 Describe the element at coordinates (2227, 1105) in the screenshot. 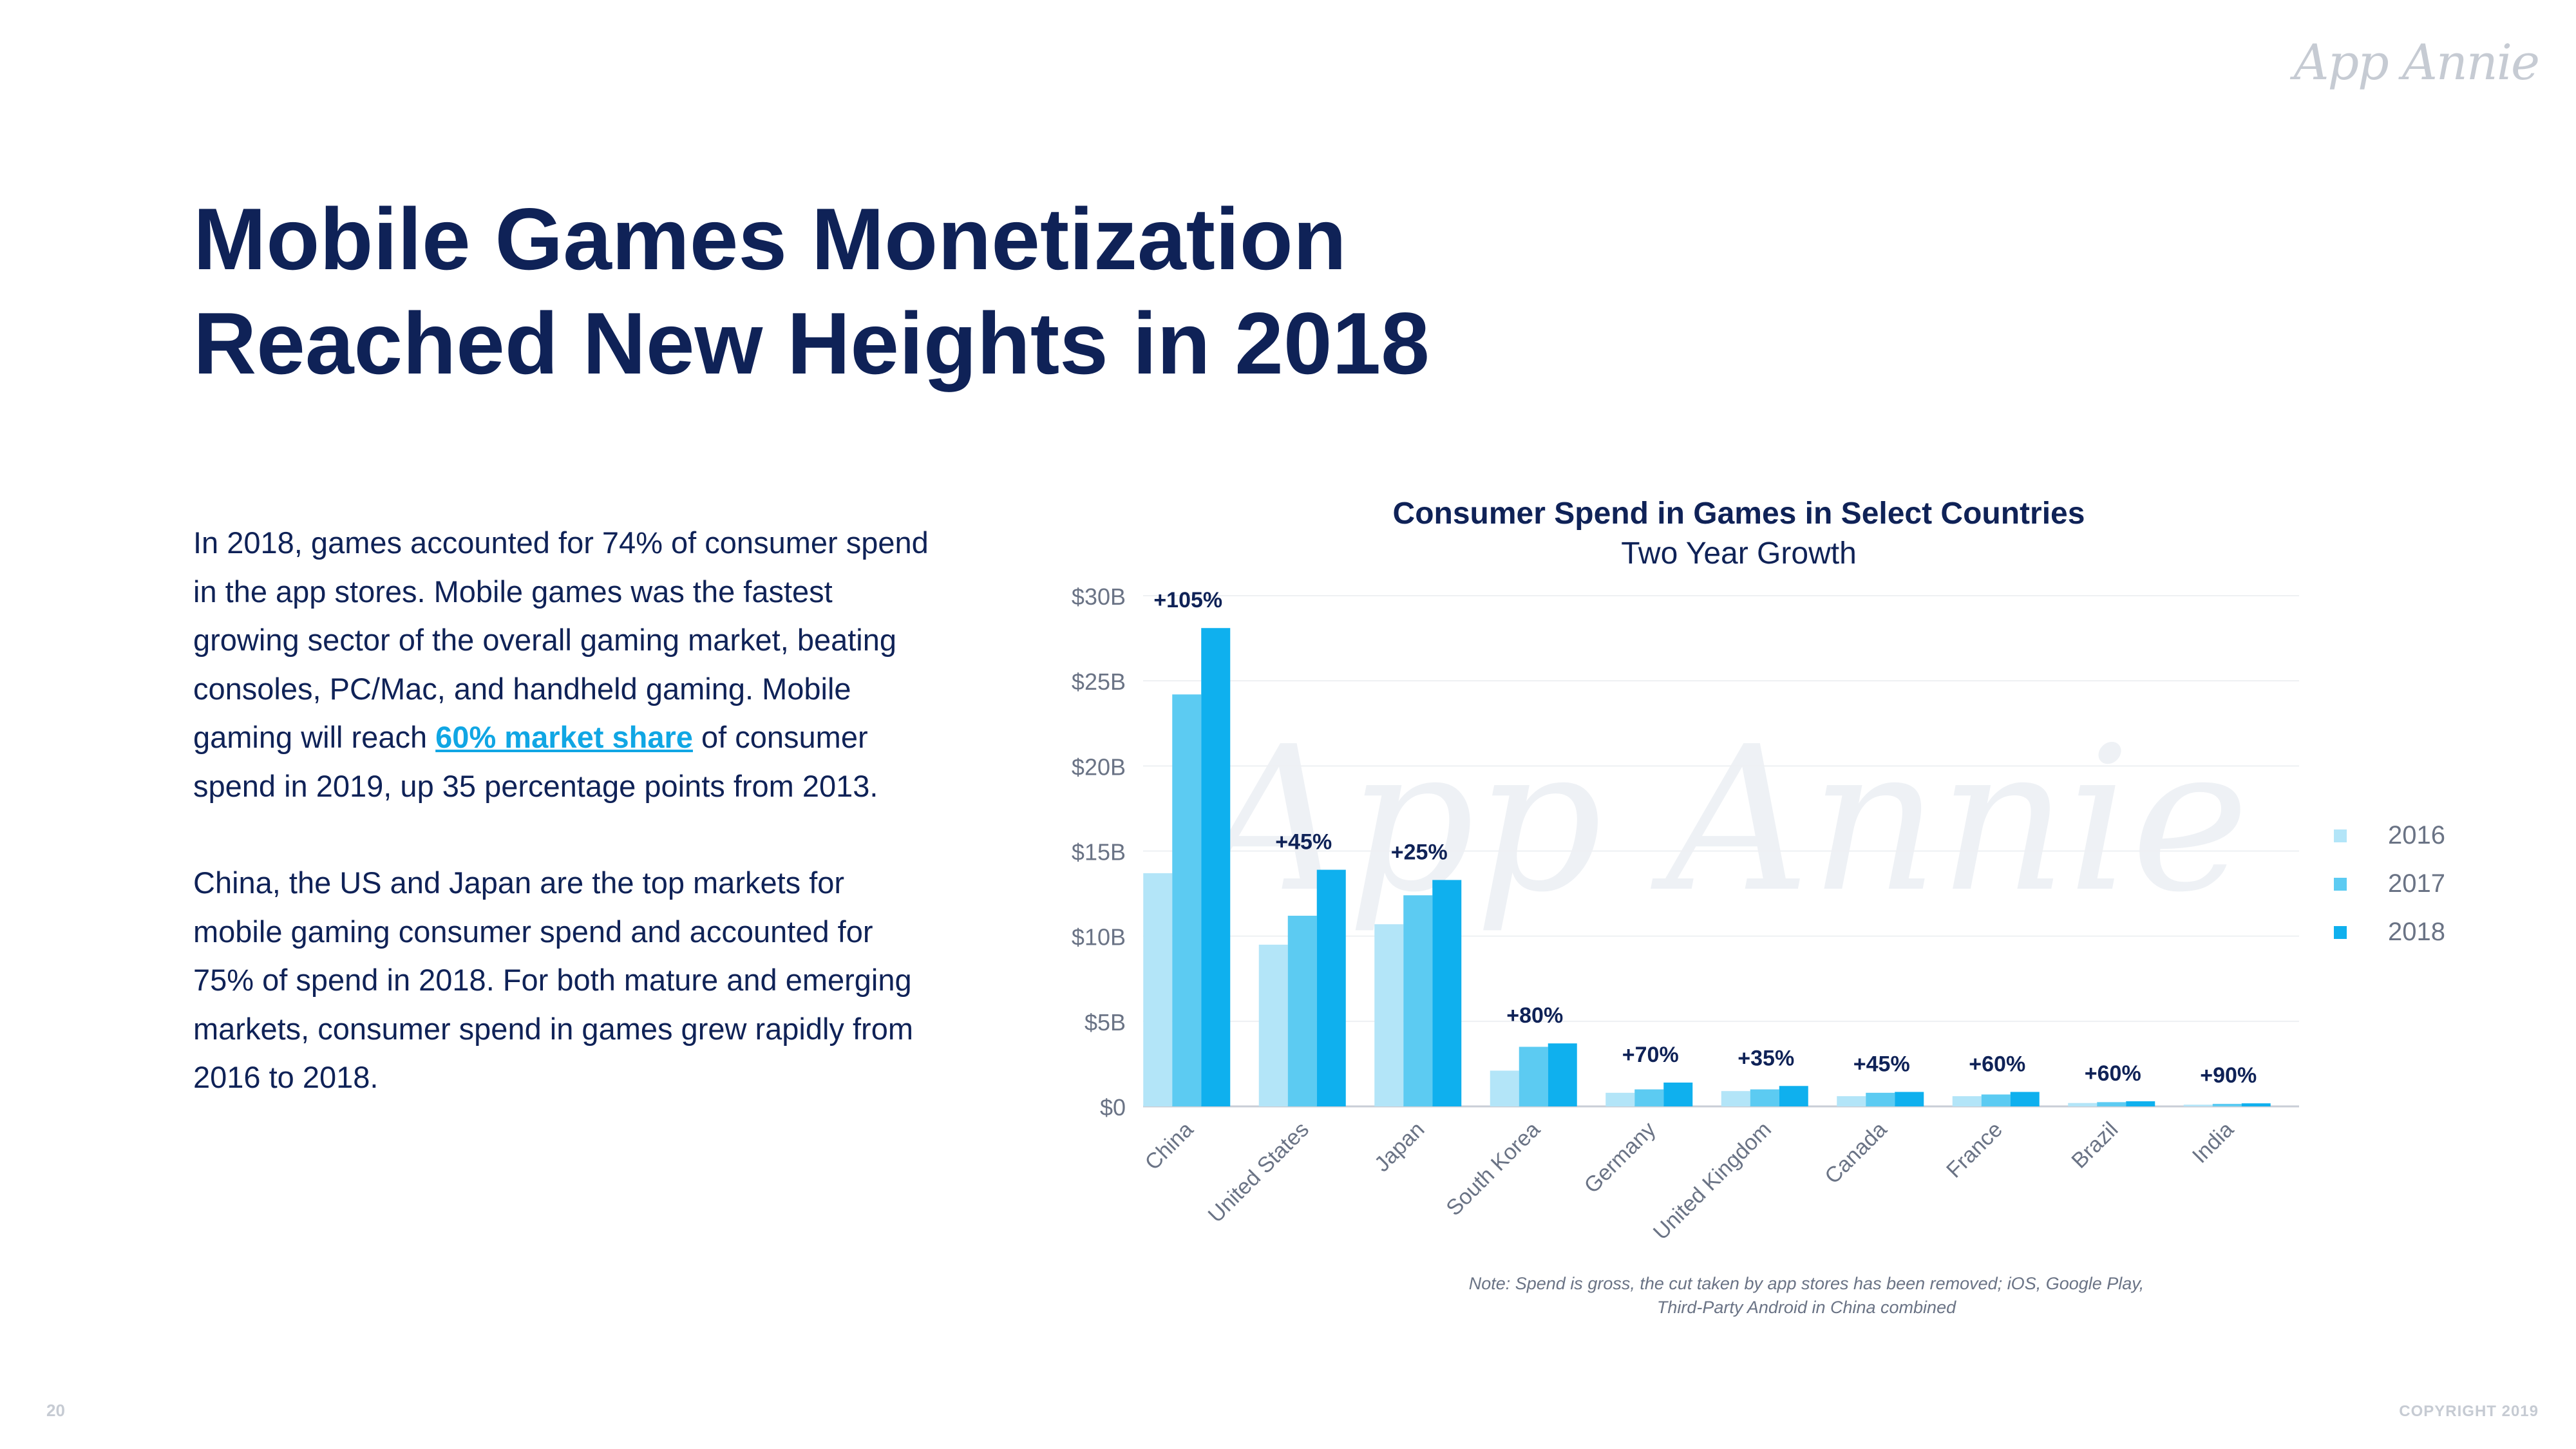

I see `bar-2017-india` at that location.